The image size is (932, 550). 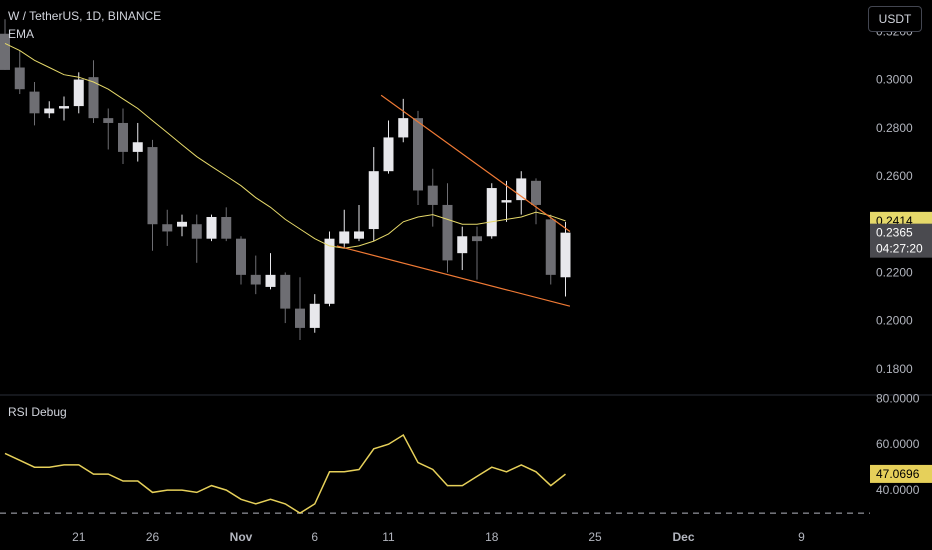 What do you see at coordinates (894, 128) in the screenshot?
I see `price-tick-label: 0.2800` at bounding box center [894, 128].